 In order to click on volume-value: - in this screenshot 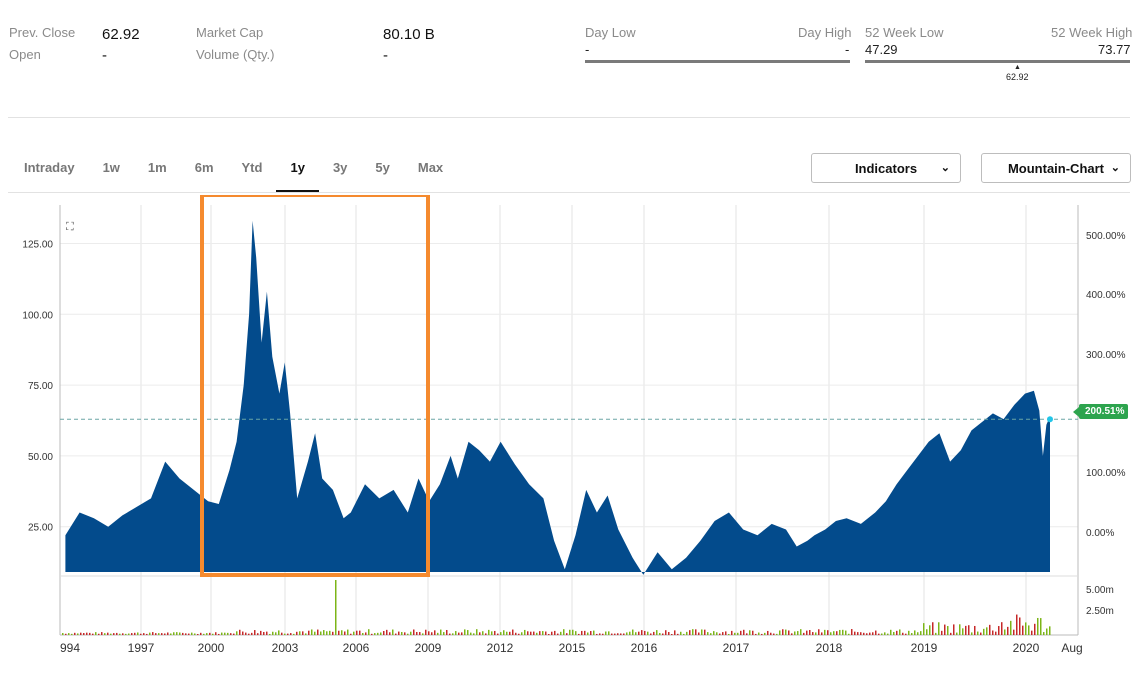, I will do `click(385, 55)`.